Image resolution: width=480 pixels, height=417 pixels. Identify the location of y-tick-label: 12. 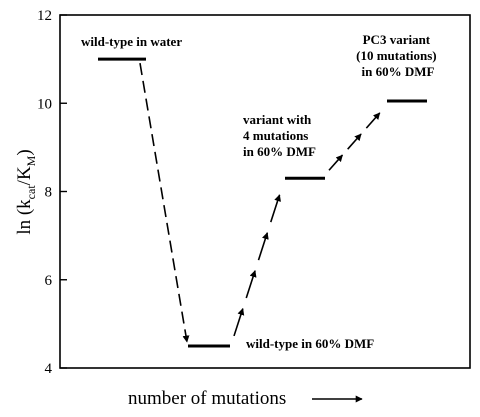
(44, 16).